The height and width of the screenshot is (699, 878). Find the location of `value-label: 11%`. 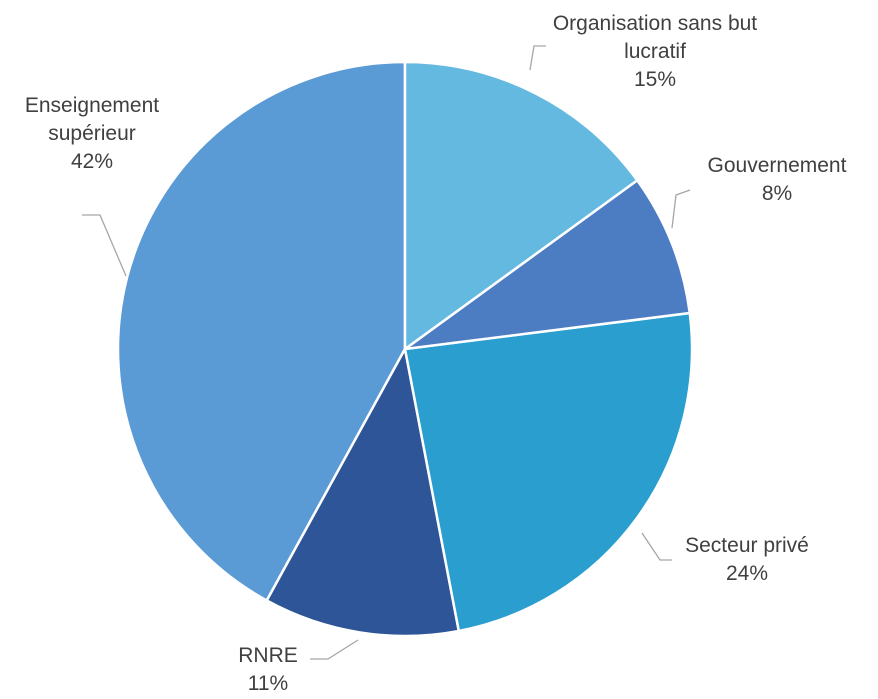

value-label: 11% is located at coordinates (268, 683).